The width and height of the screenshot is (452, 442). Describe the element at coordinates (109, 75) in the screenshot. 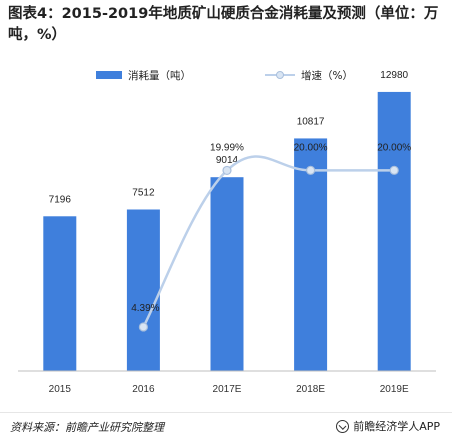

I see `legend-swatch-consumption` at that location.